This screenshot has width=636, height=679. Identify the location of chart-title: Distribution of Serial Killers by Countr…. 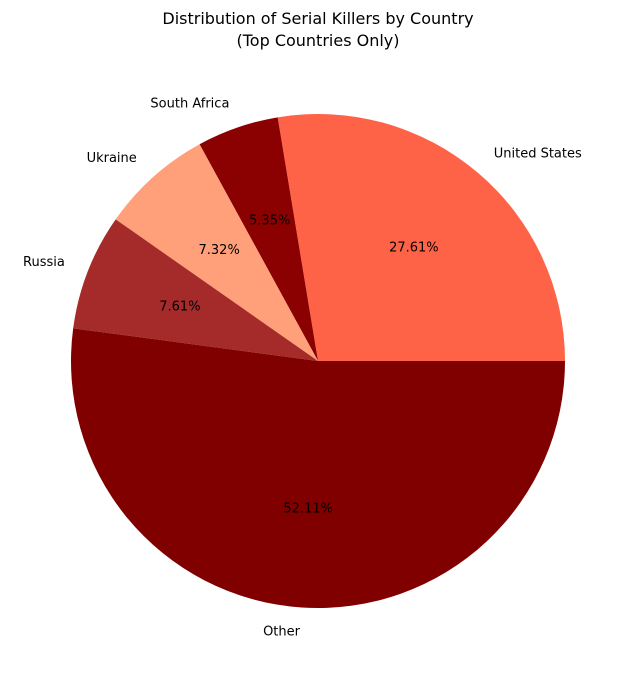
(317, 18).